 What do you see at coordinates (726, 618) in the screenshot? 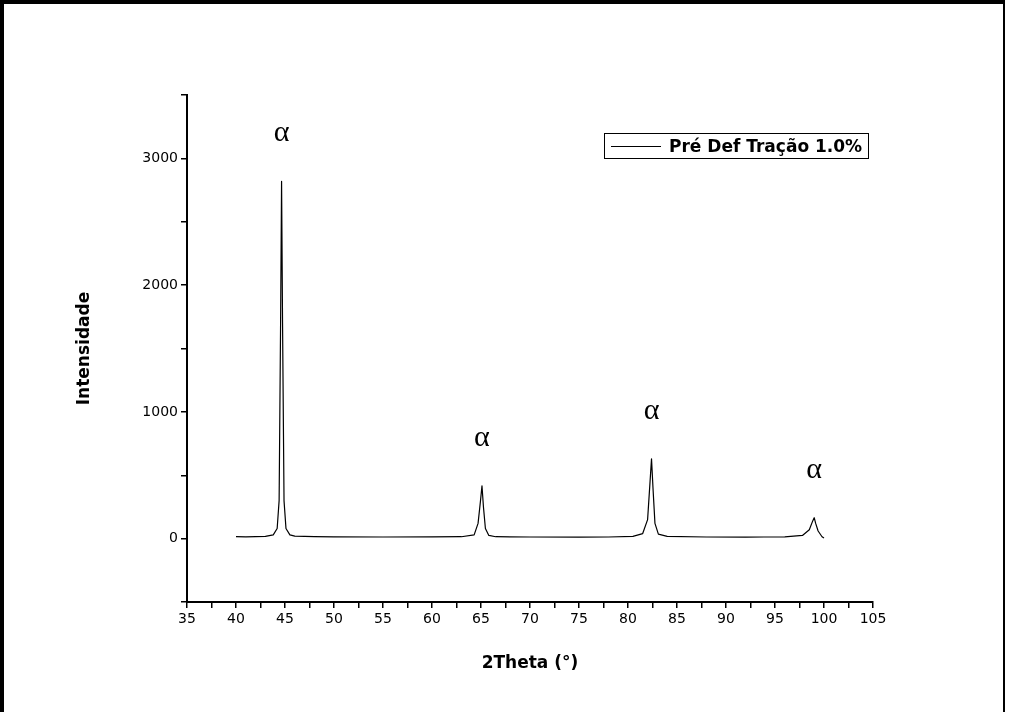
I see `x-tick-label: 90` at bounding box center [726, 618].